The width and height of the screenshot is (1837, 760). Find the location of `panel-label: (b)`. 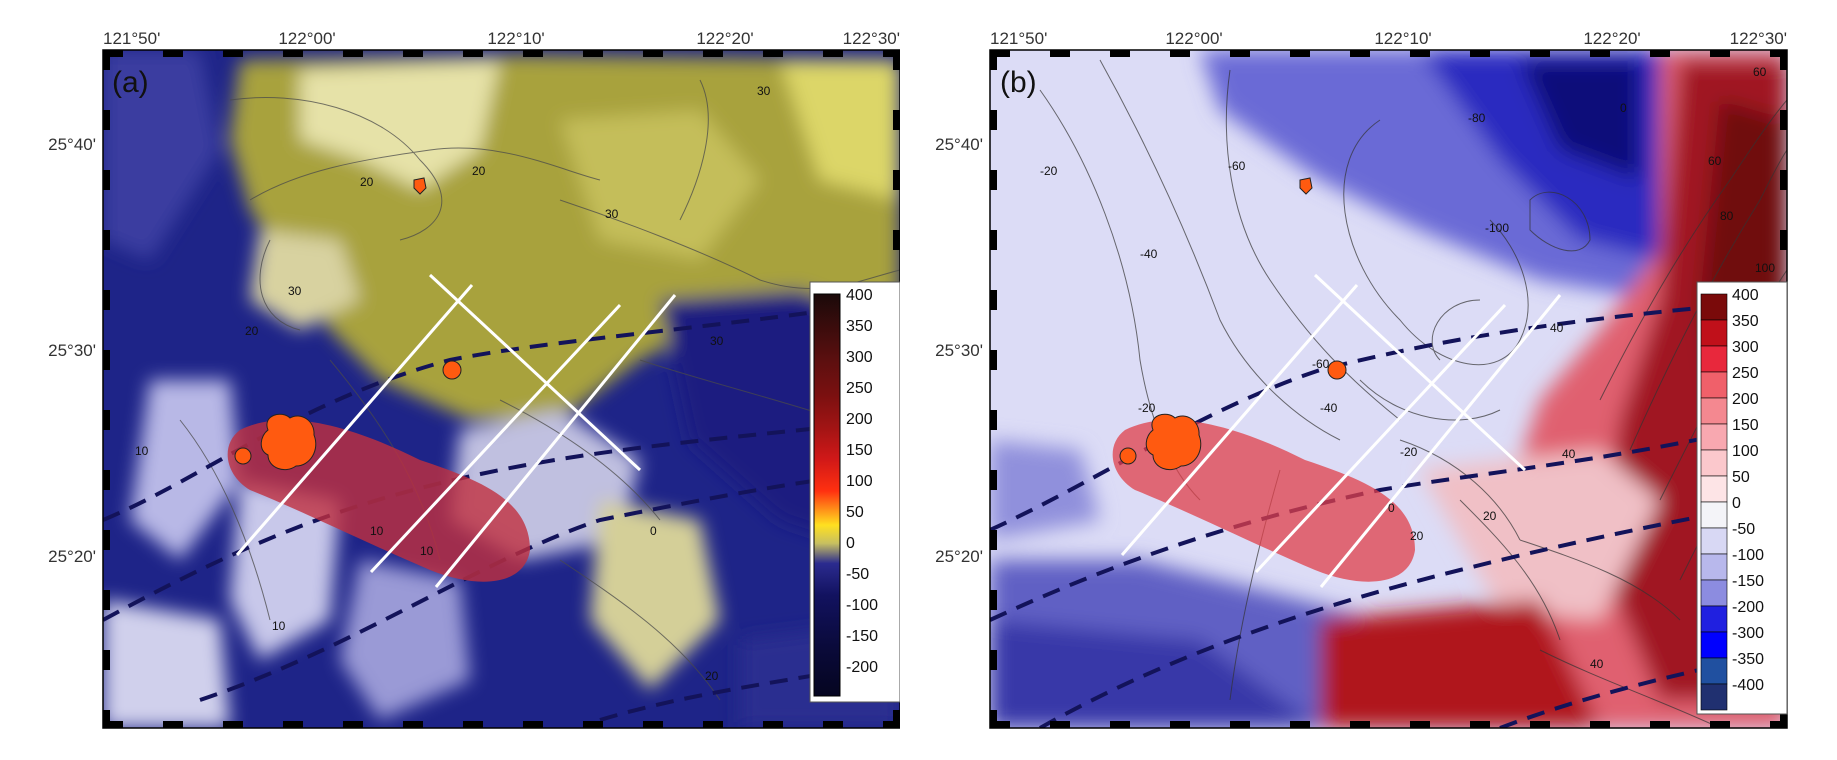

panel-label: (b) is located at coordinates (1018, 82).